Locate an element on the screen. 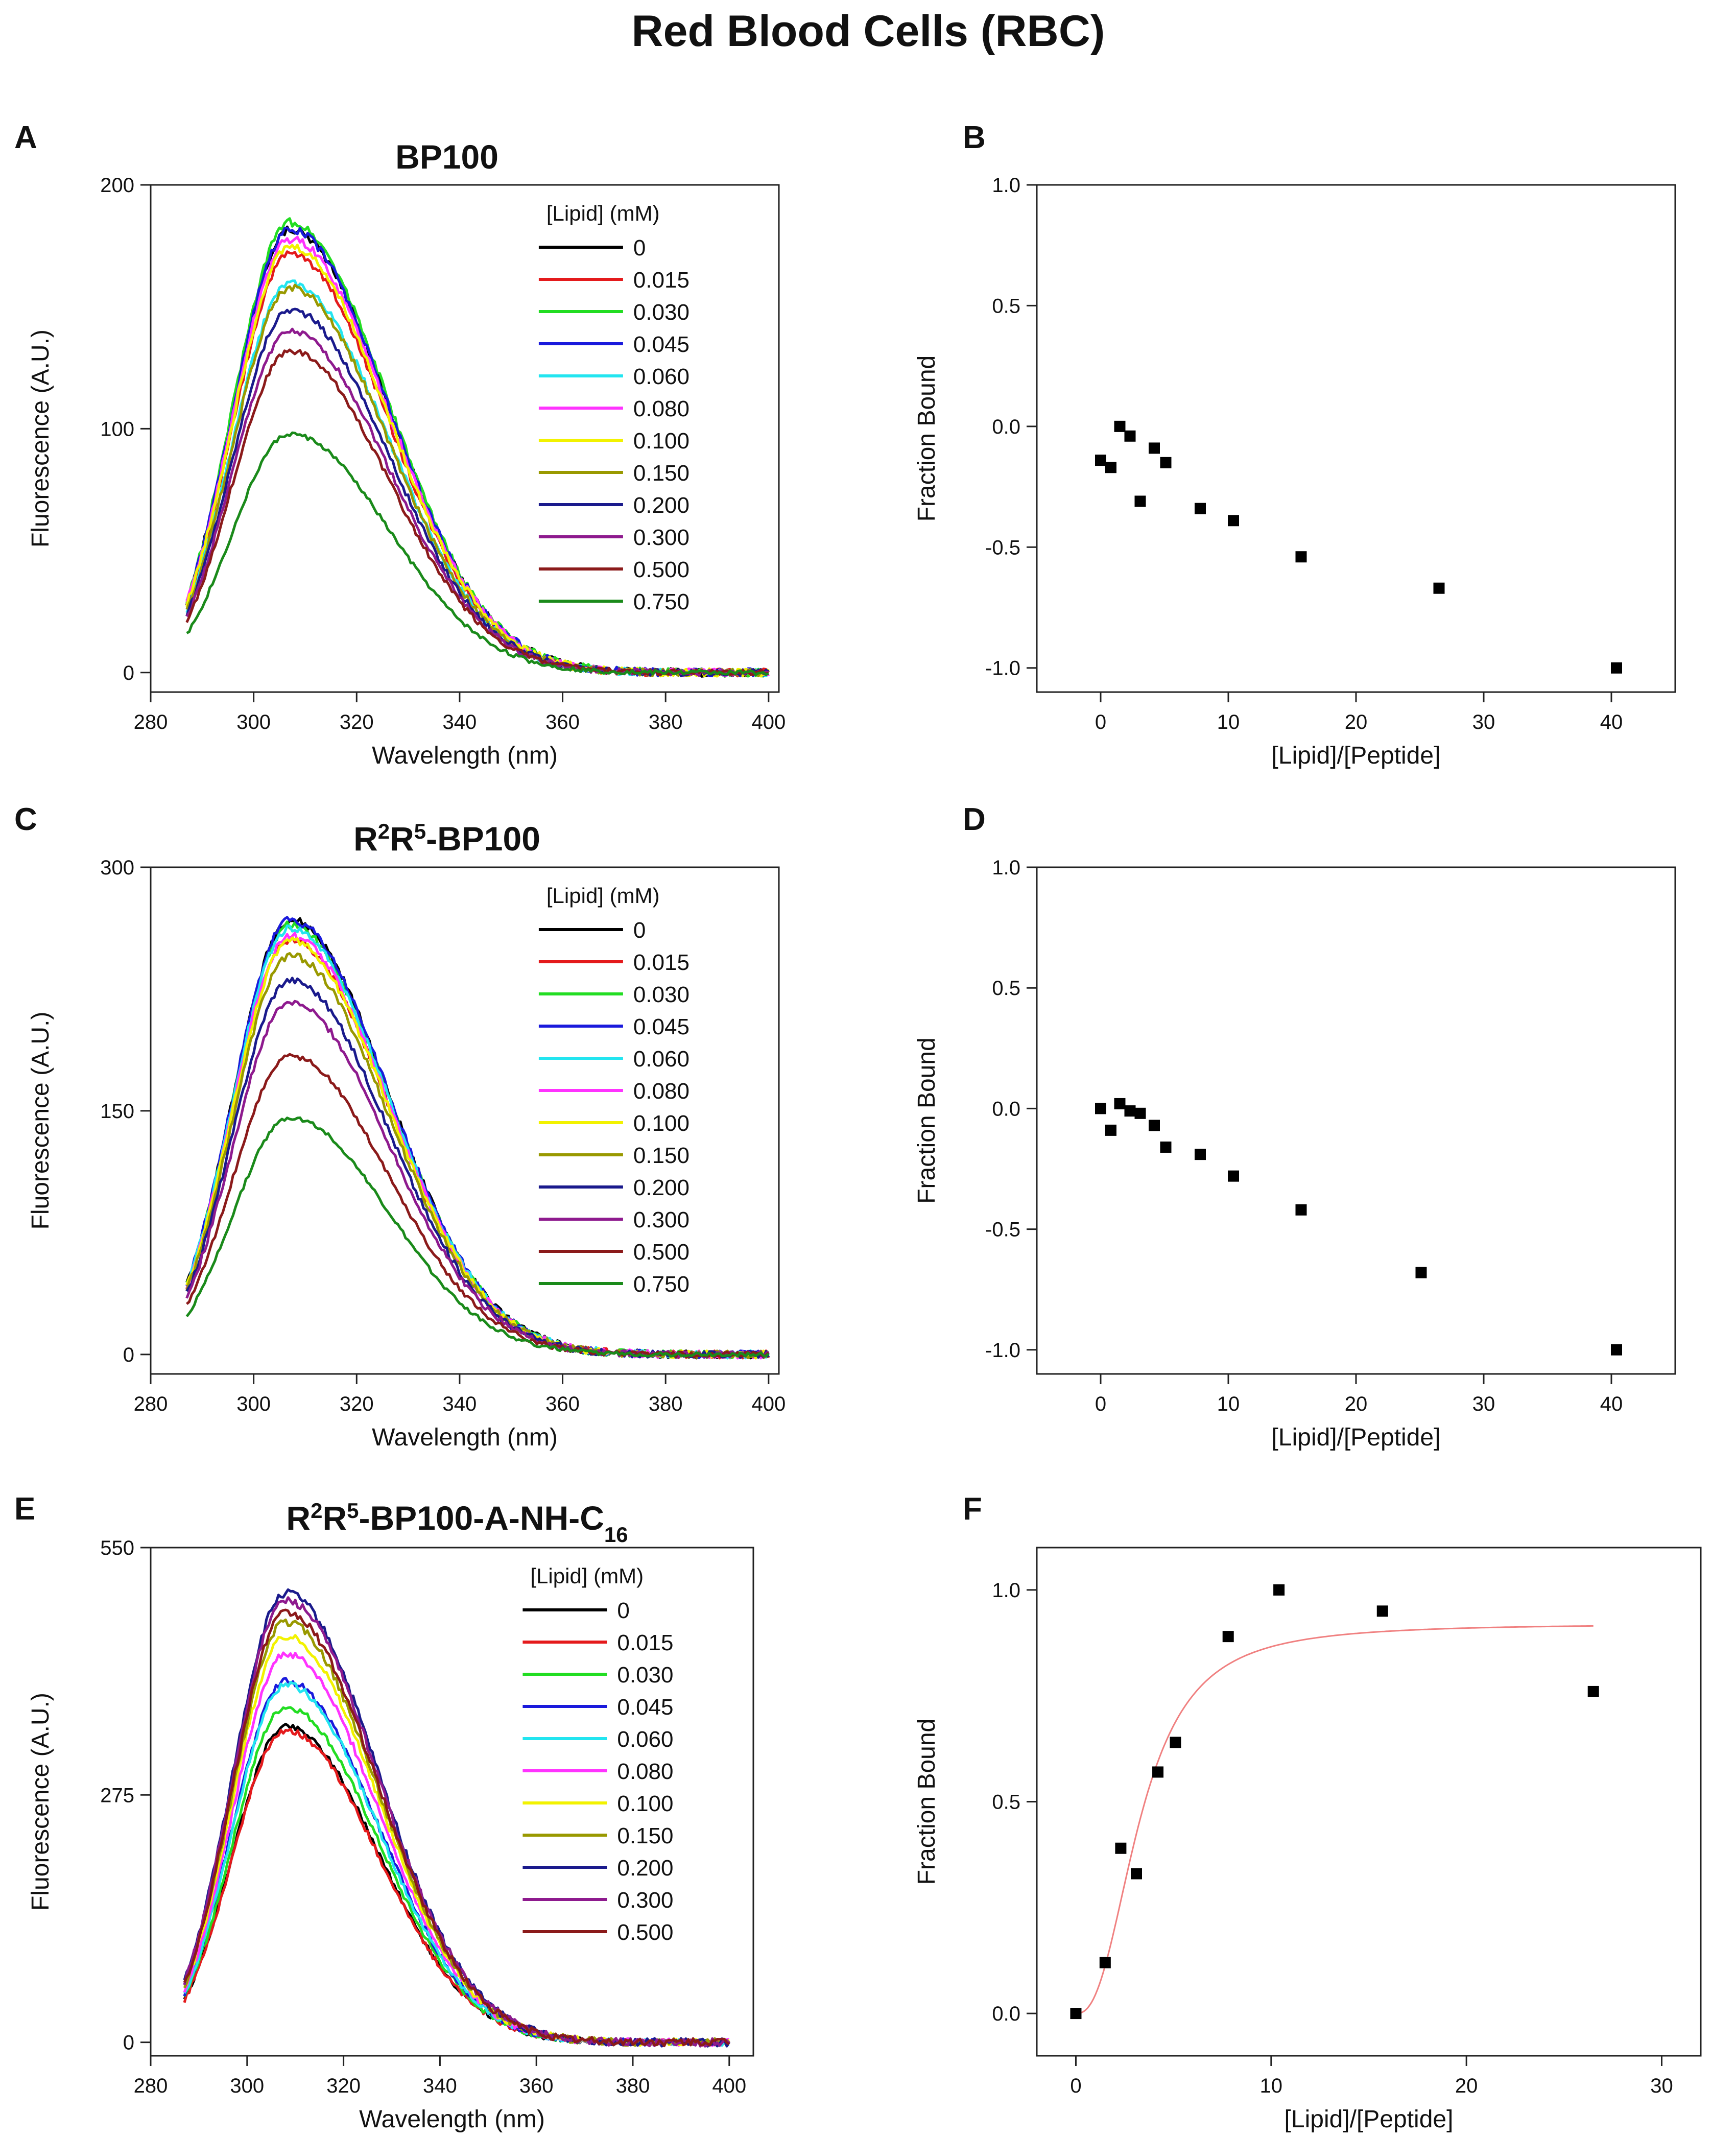 This screenshot has width=1736, height=2137. panel-title: R2R5-BP100-A-NH-C16 is located at coordinates (457, 1523).